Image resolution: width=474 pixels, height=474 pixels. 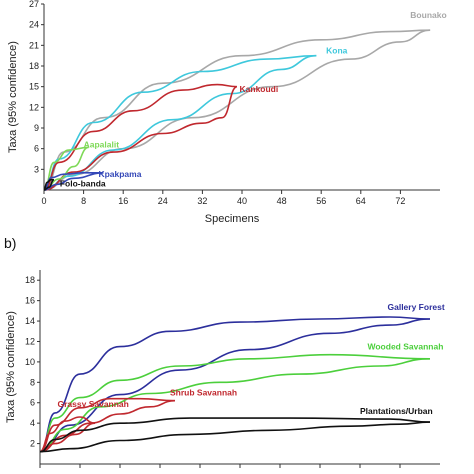 What do you see at coordinates (123, 201) in the screenshot?
I see `panel-a-x-tick-label: 16` at bounding box center [123, 201].